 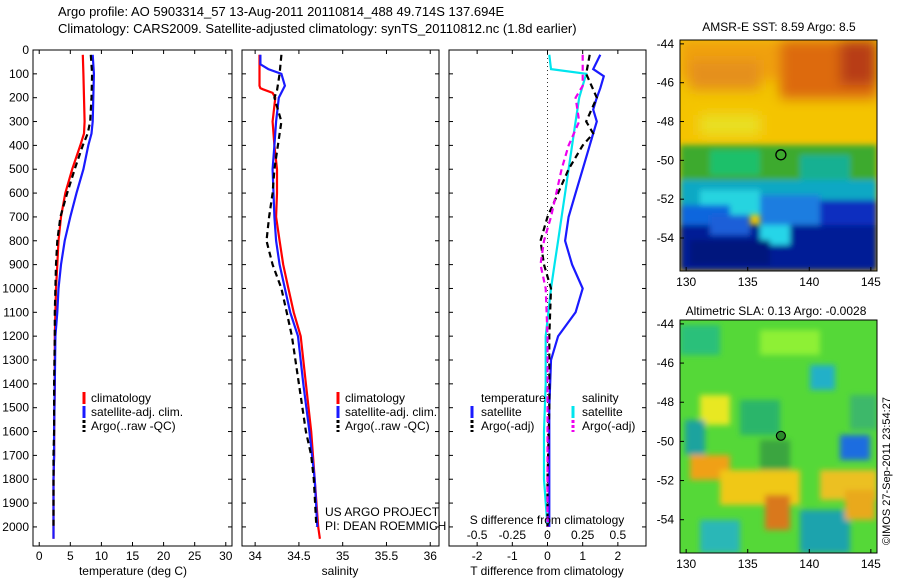 I want to click on sla-field, so click(x=778, y=436).